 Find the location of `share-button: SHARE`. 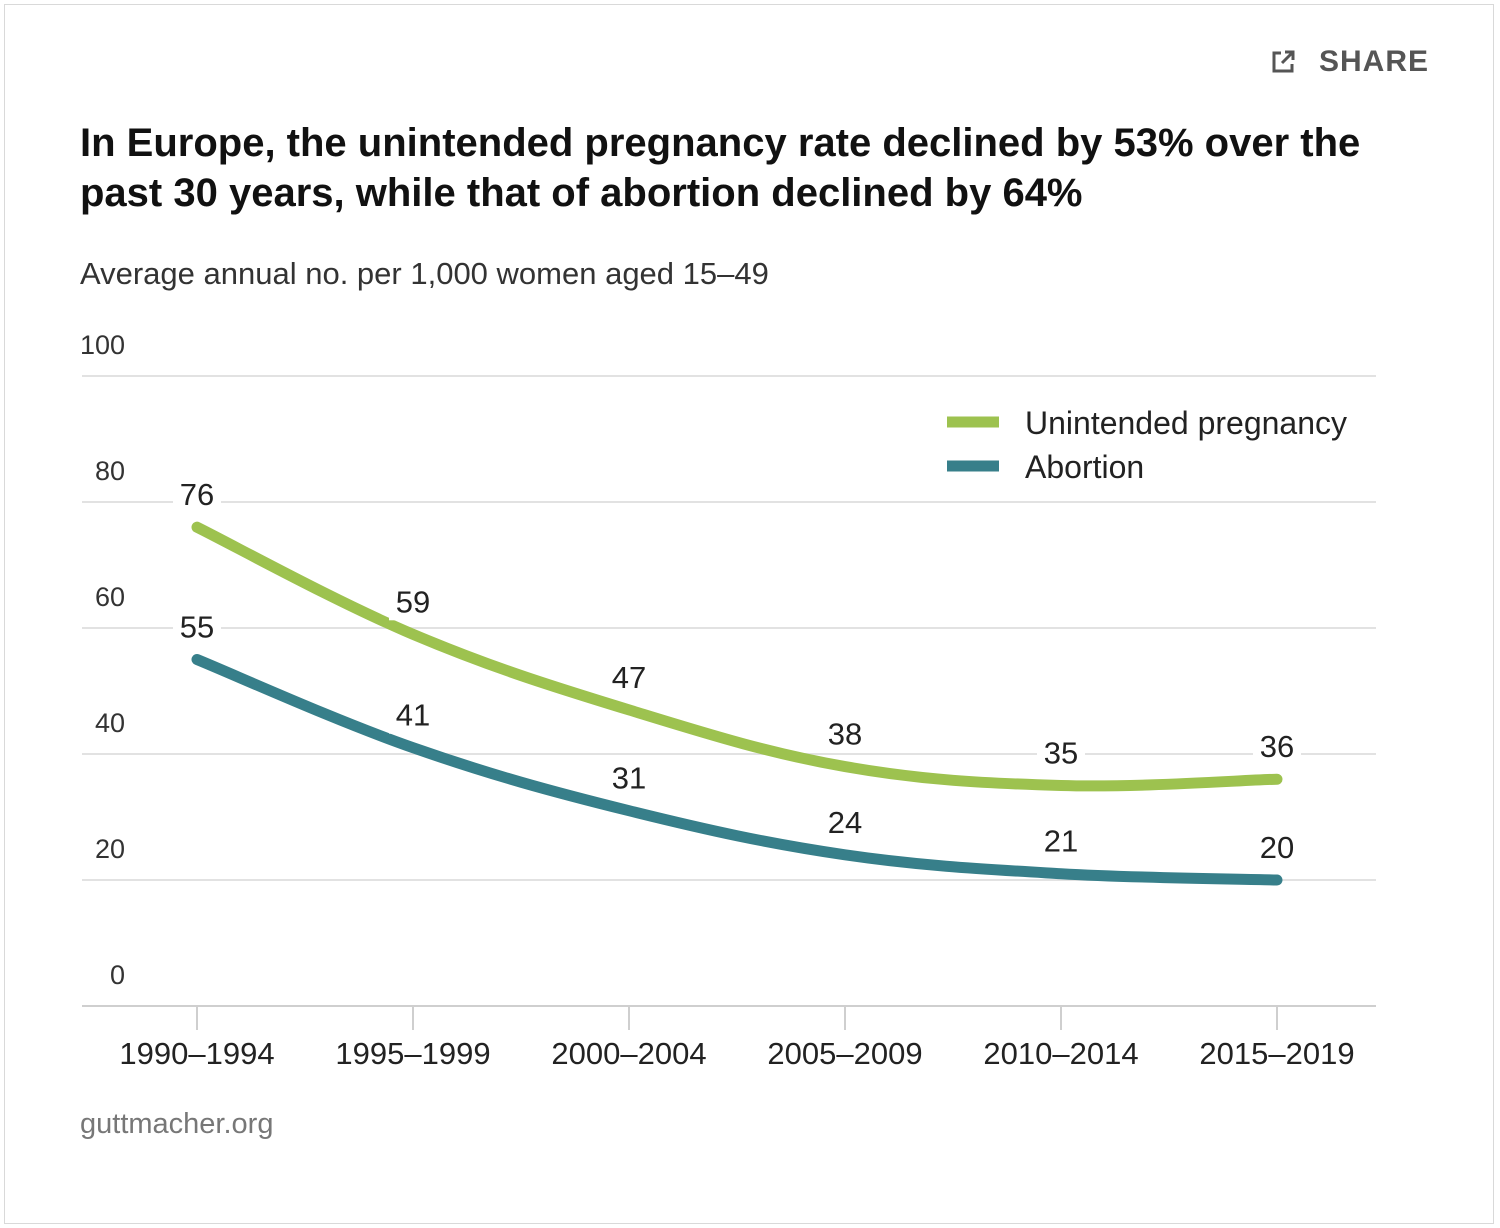

share-button: SHARE is located at coordinates (1349, 62).